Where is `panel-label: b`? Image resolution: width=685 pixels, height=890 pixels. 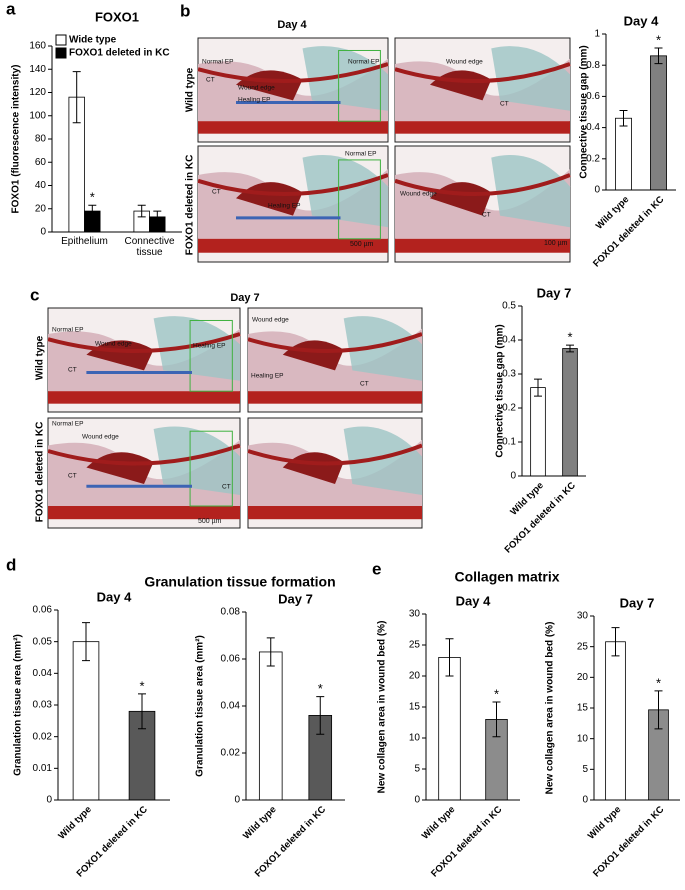
panel-label: b is located at coordinates (185, 10).